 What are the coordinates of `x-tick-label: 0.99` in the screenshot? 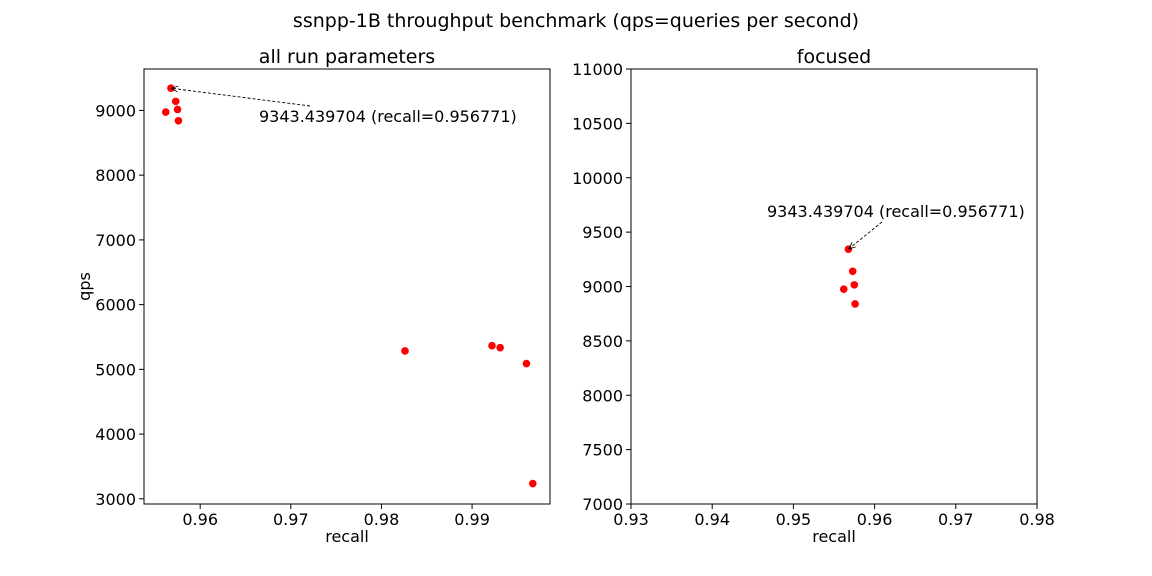 It's located at (472, 519).